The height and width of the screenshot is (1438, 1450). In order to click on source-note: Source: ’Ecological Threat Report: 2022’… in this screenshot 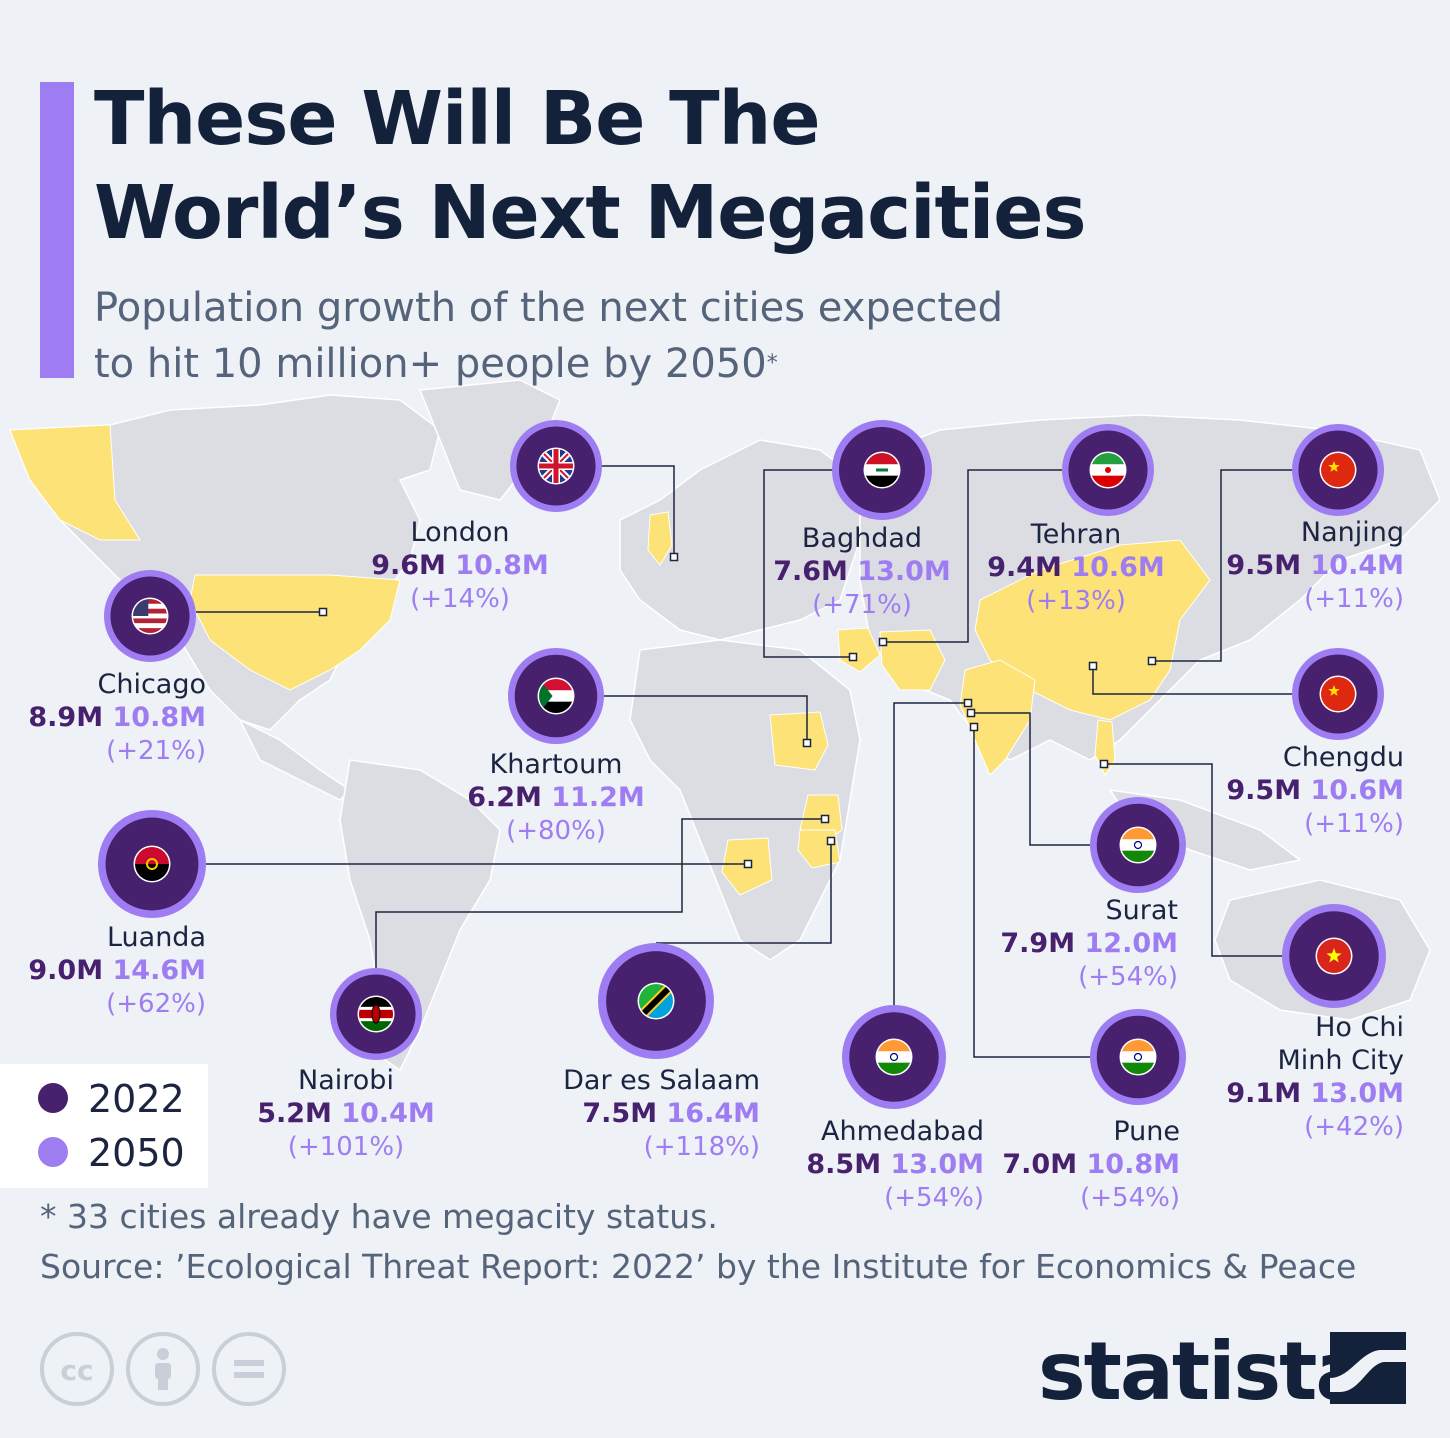, I will do `click(698, 1266)`.